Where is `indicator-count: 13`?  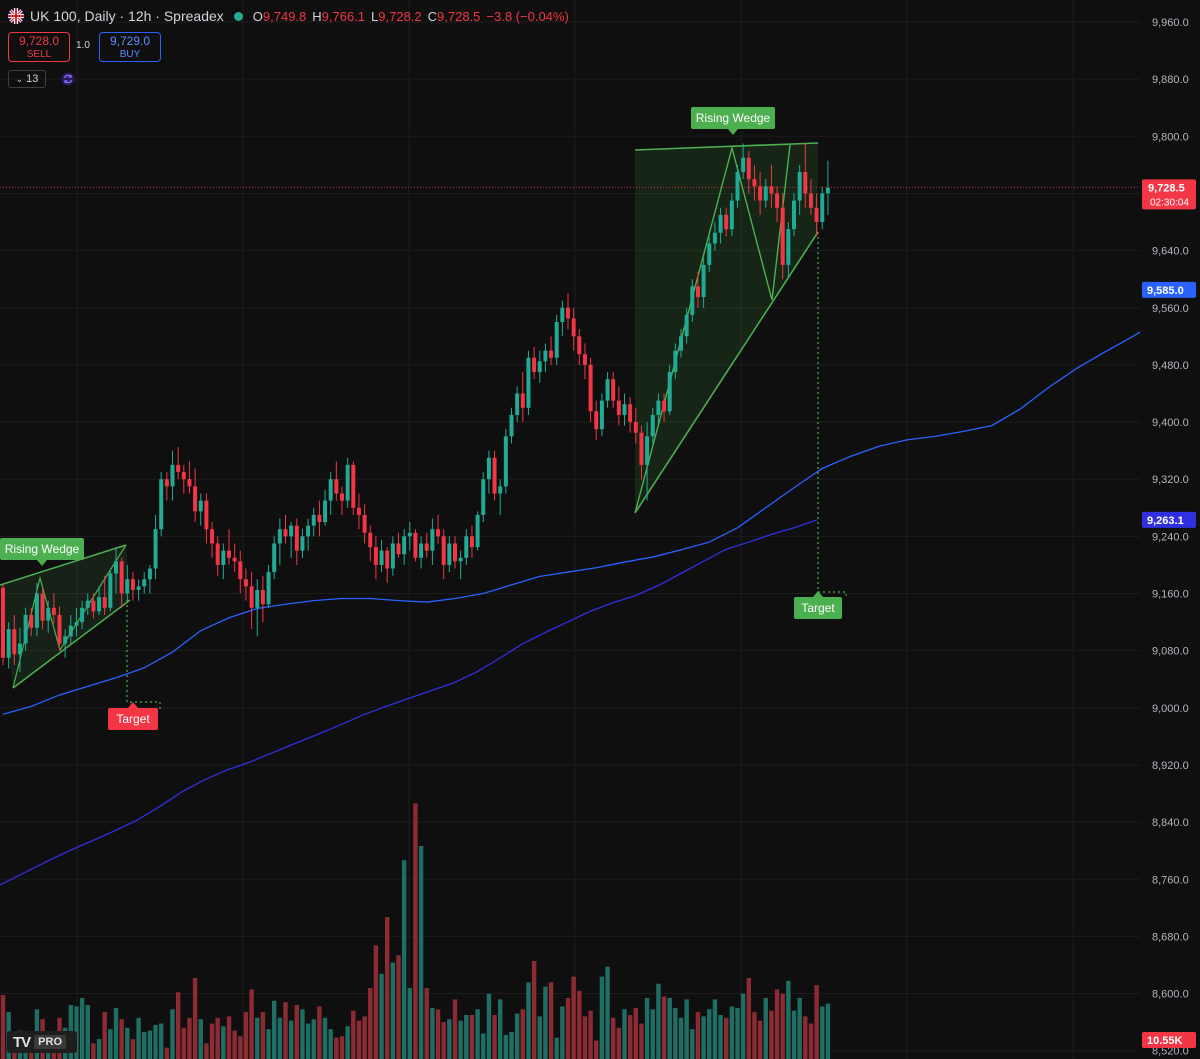 indicator-count: 13 is located at coordinates (32, 79).